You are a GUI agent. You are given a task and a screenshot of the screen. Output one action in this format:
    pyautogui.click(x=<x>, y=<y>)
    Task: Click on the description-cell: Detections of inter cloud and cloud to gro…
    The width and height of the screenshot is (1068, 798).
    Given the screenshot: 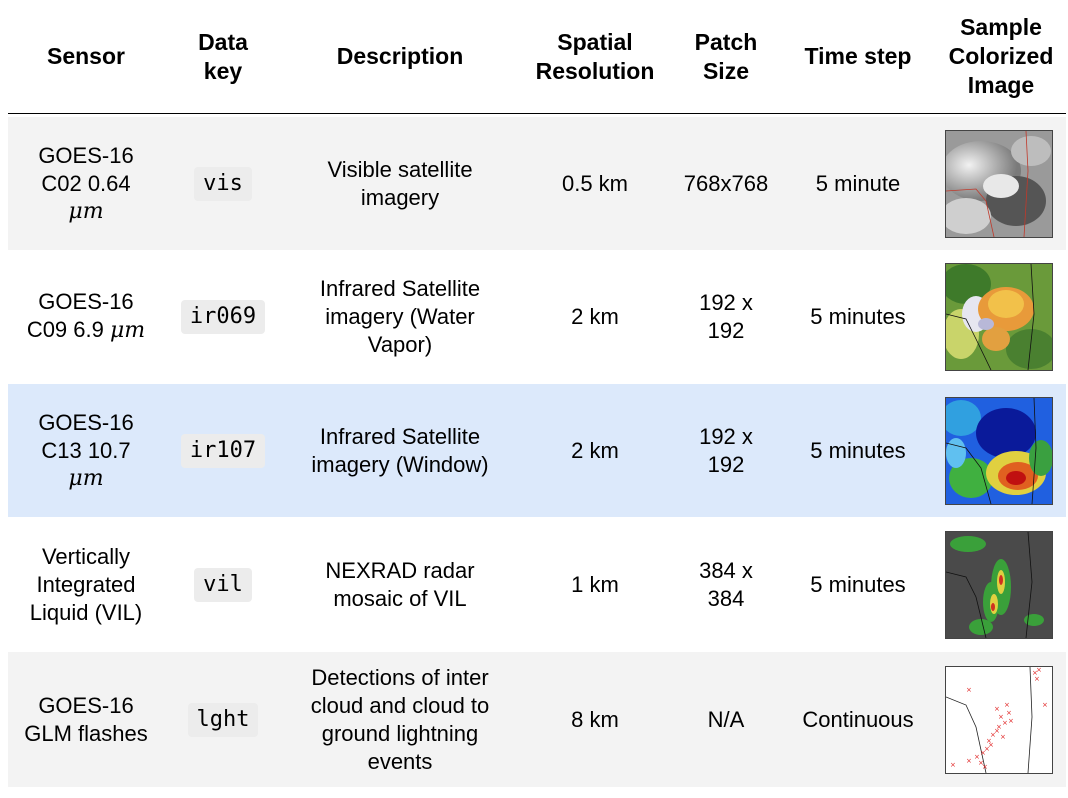 What is the action you would take?
    pyautogui.click(x=400, y=719)
    